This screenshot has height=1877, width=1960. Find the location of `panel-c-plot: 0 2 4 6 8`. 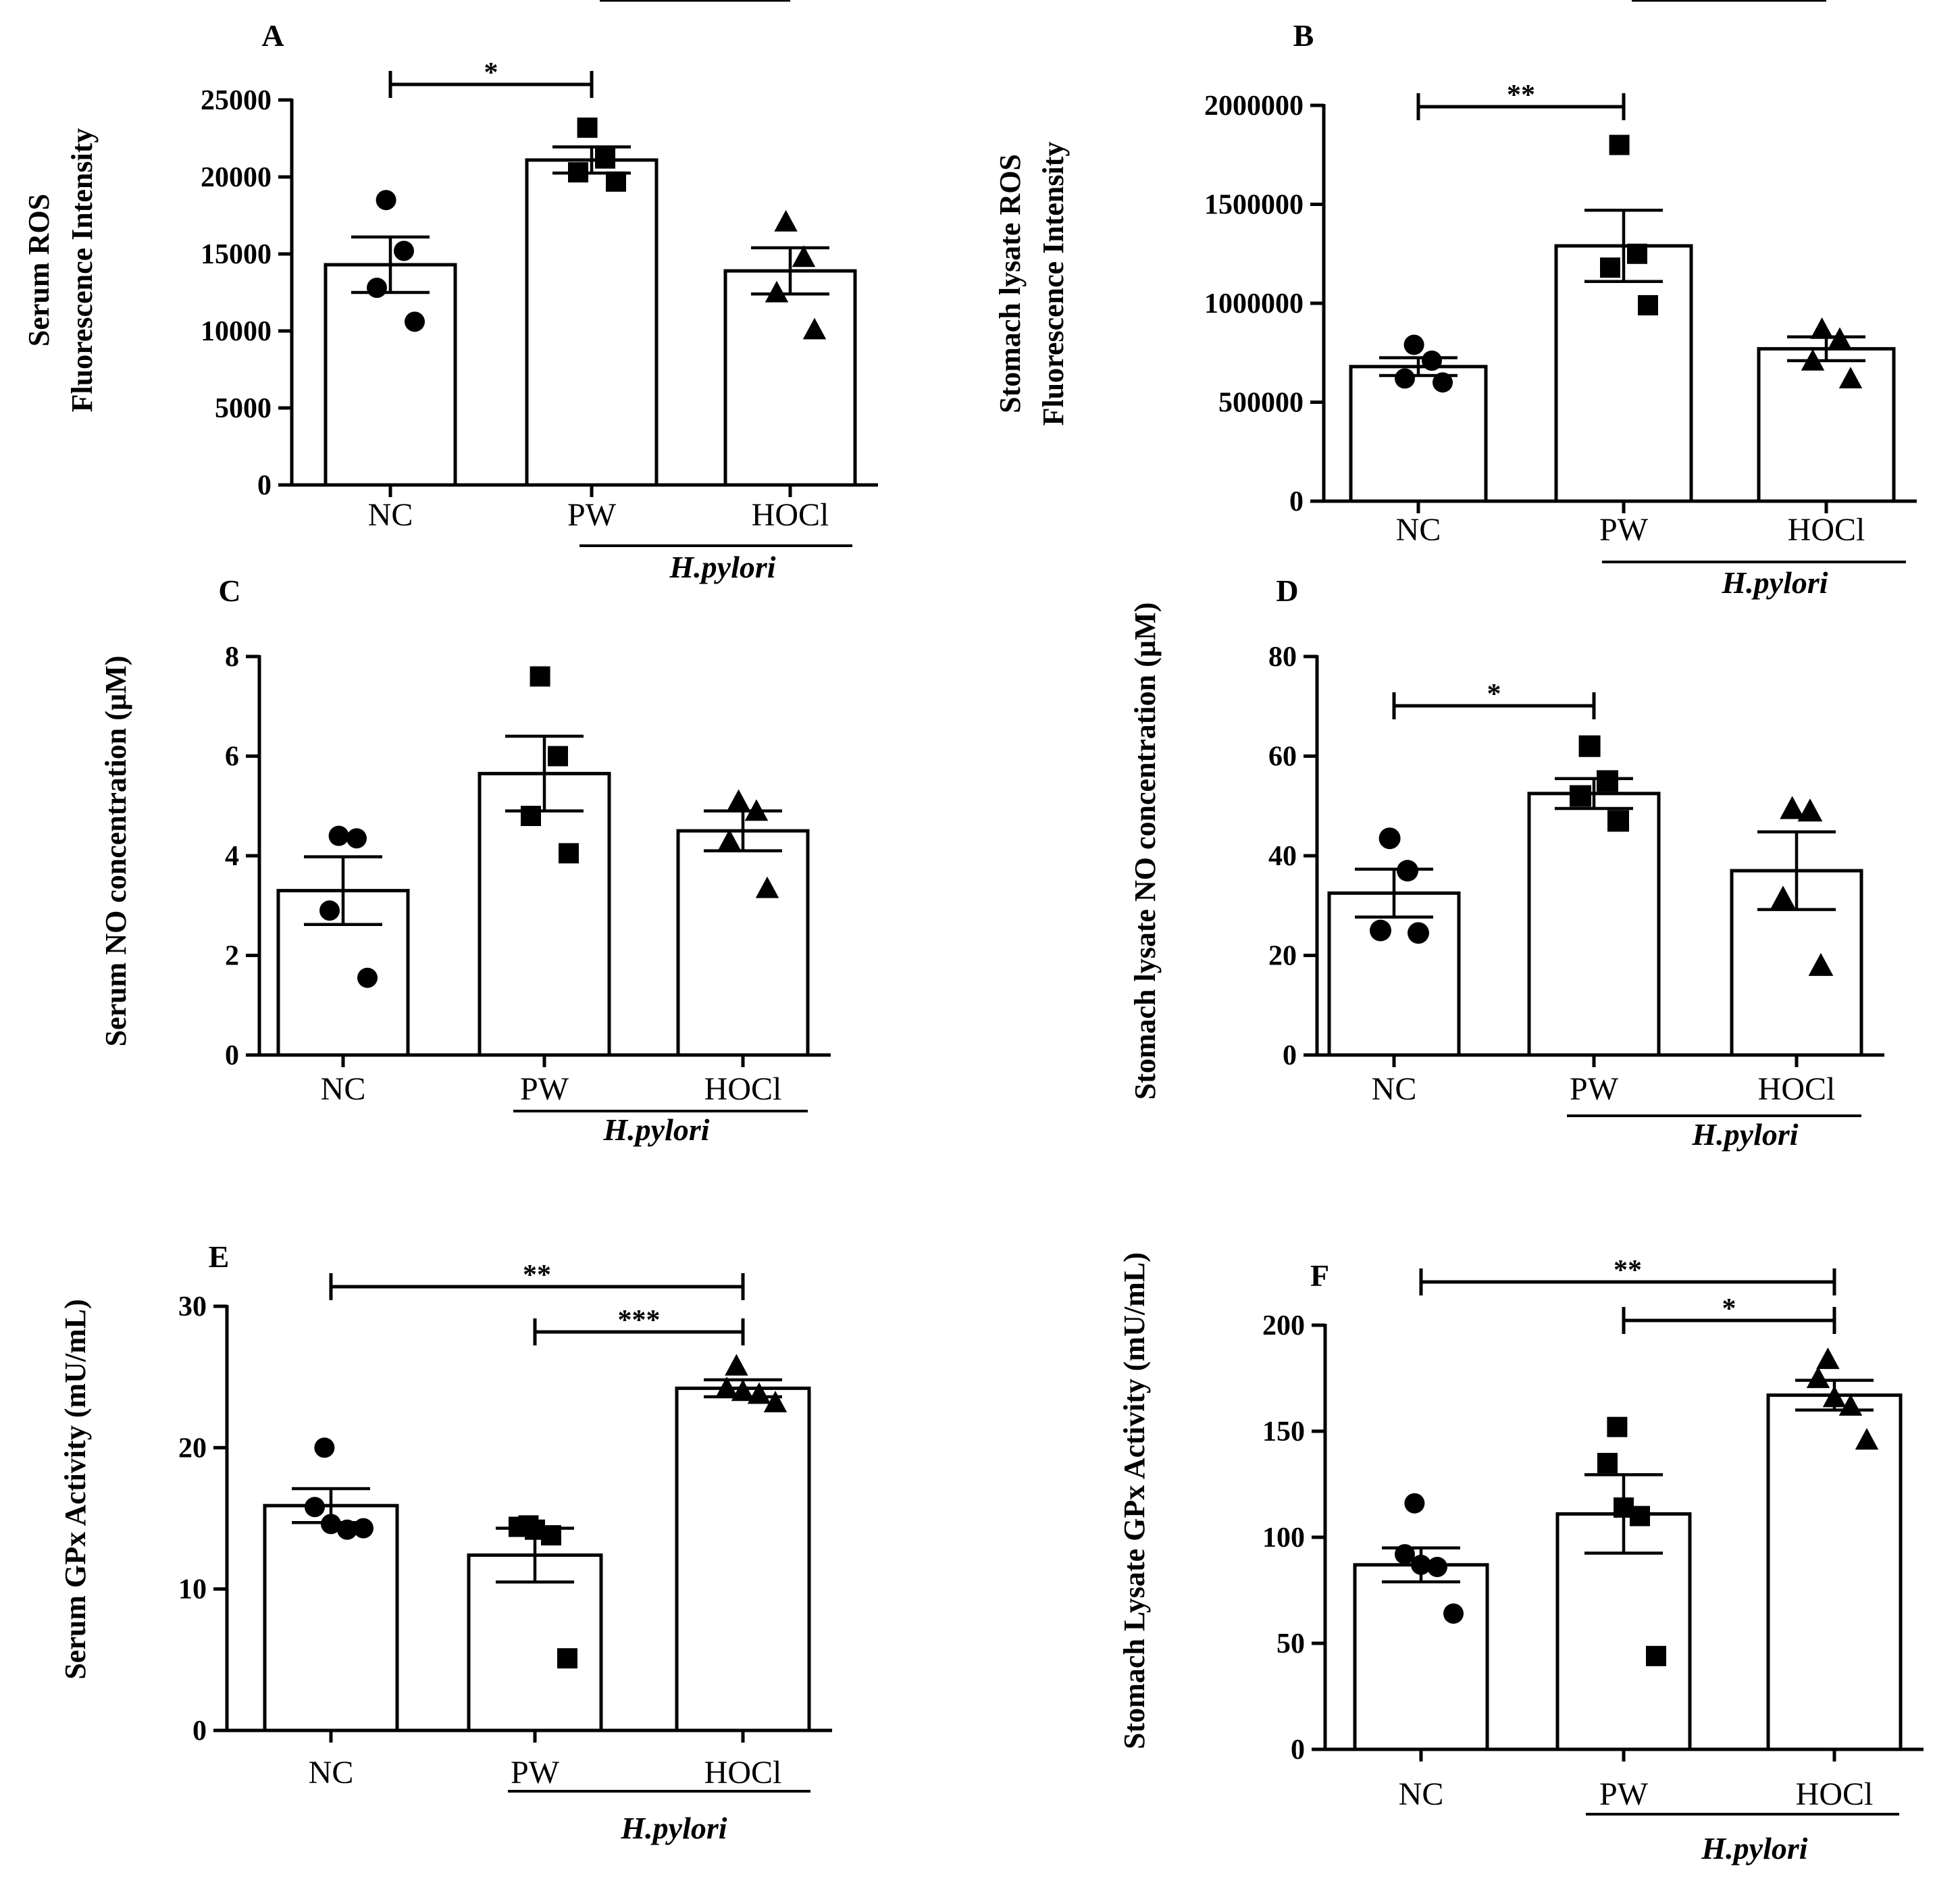

panel-c-plot: 0 2 4 6 8 is located at coordinates (528, 877).